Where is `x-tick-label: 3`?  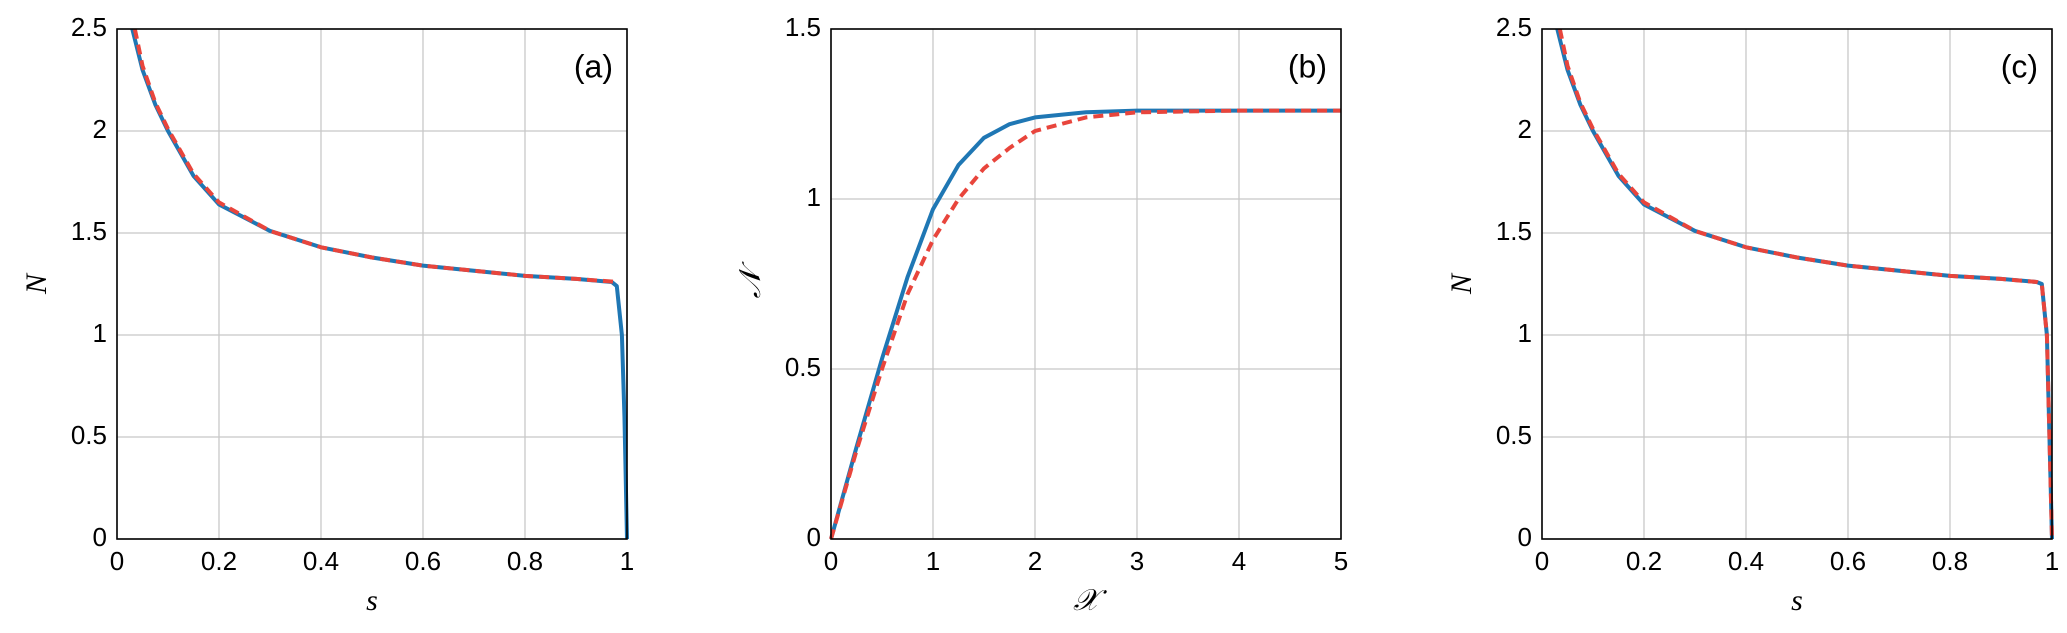 x-tick-label: 3 is located at coordinates (1137, 561).